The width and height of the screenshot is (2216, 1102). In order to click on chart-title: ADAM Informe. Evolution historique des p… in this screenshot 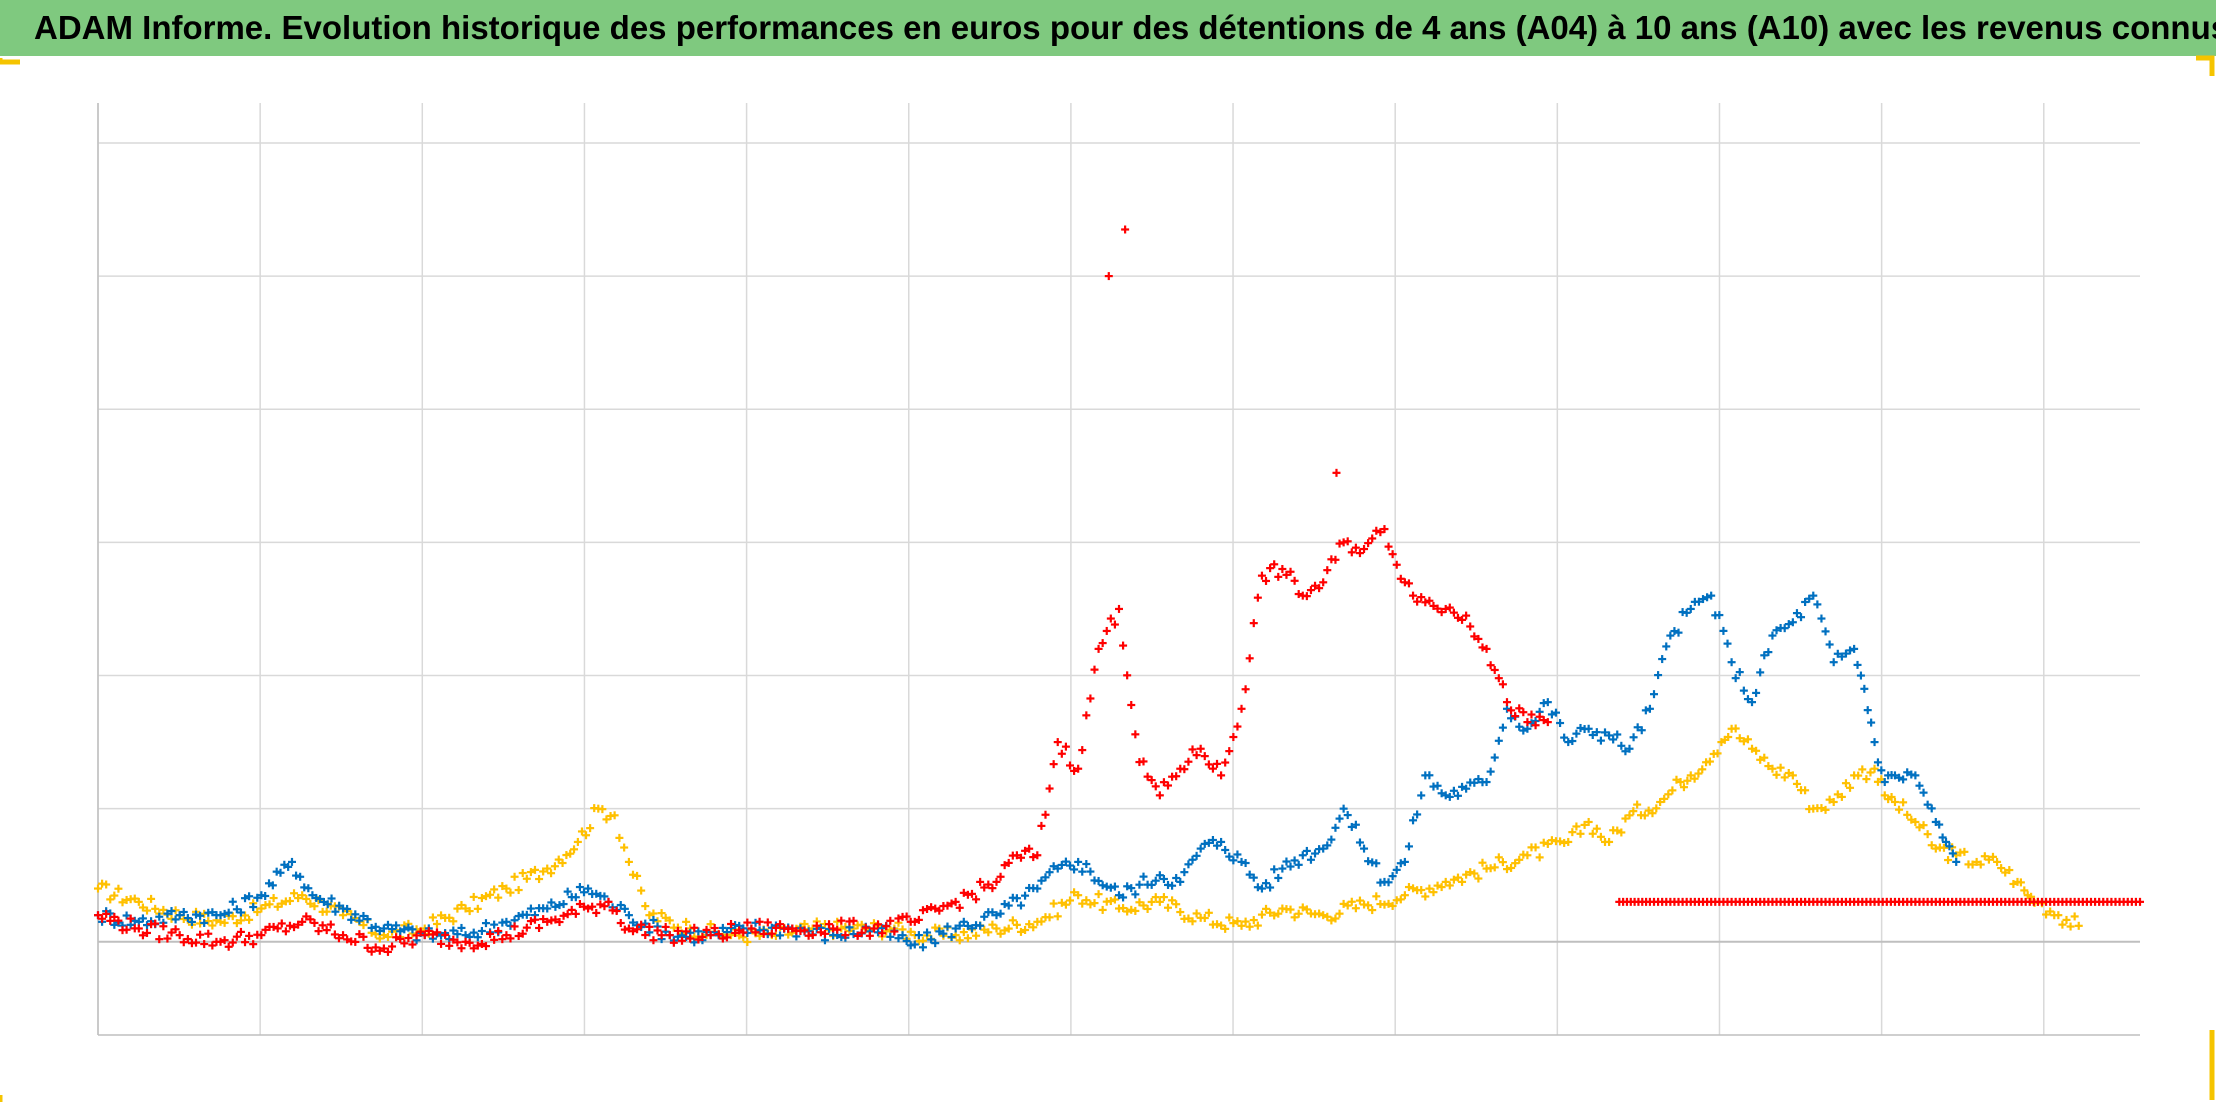, I will do `click(1108, 28)`.